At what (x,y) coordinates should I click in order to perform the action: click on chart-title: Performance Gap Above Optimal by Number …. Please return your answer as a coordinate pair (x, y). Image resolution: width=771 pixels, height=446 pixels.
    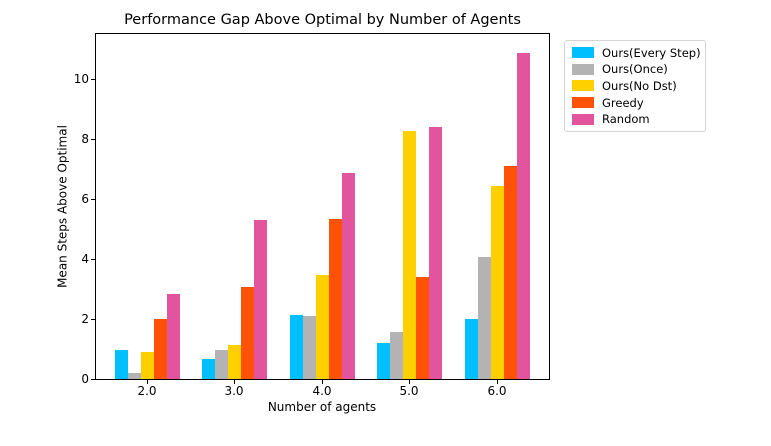
    Looking at the image, I should click on (322, 20).